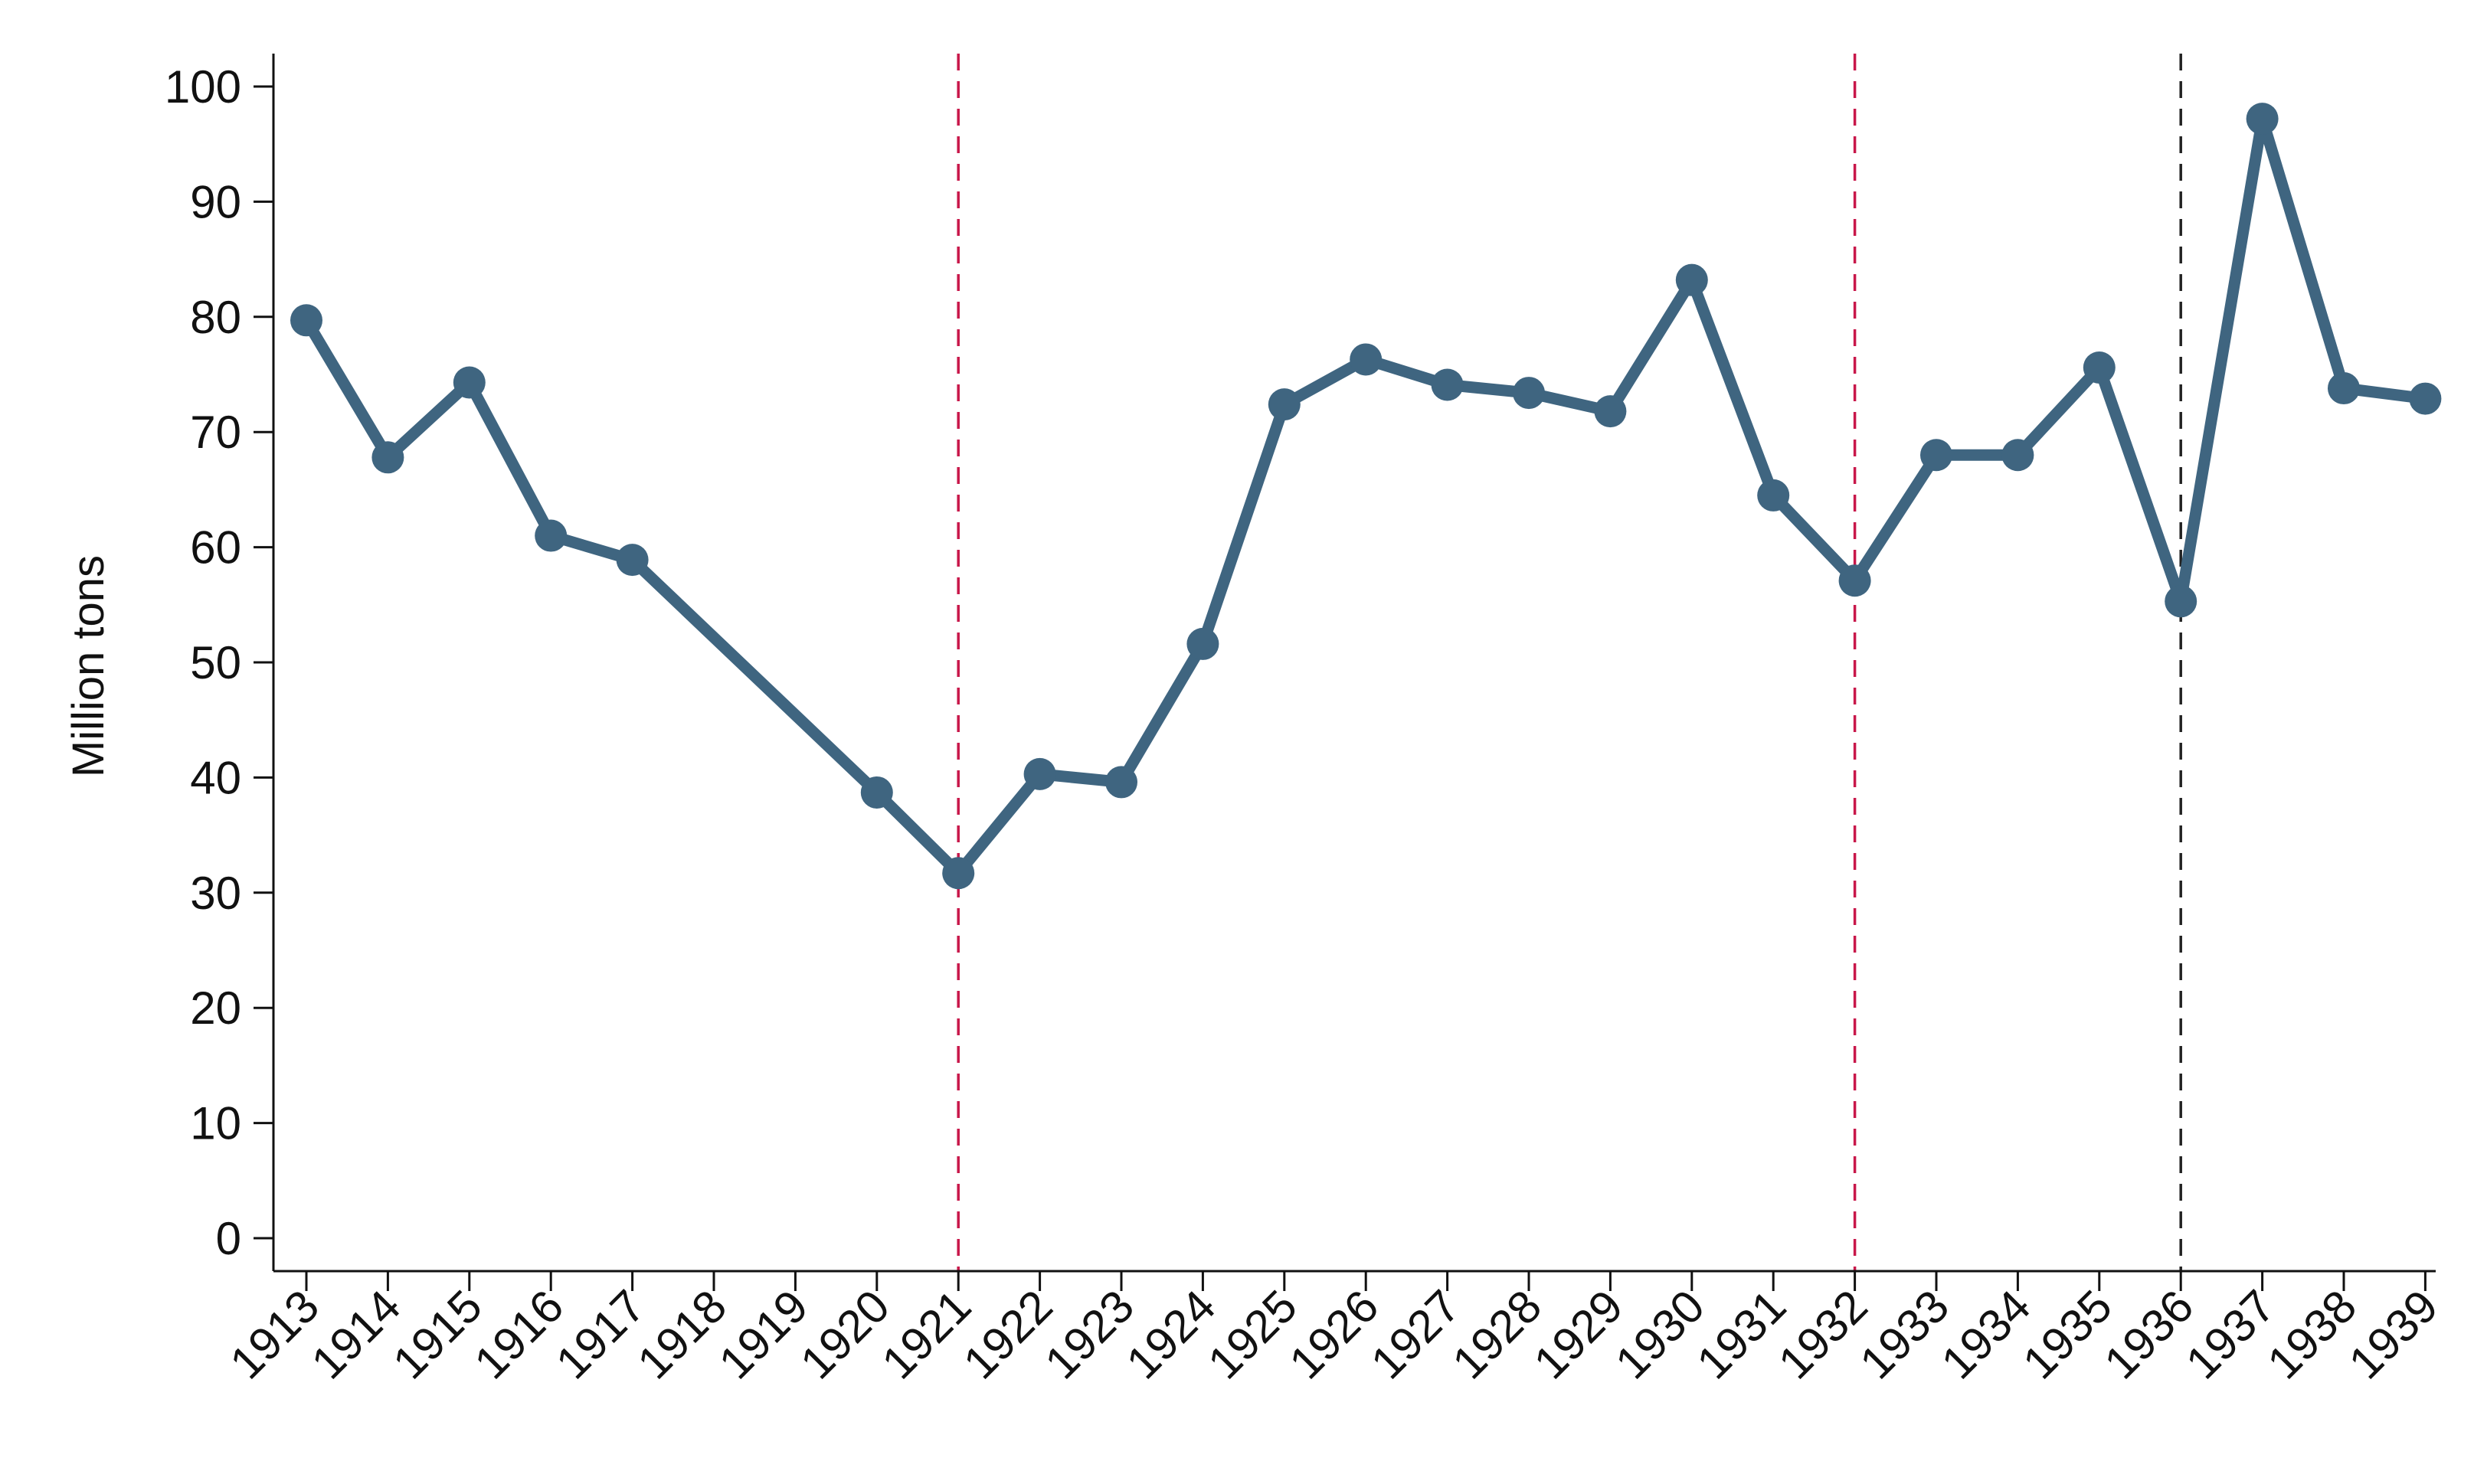  What do you see at coordinates (1741, 1334) in the screenshot?
I see `x-tick-label: 1931` at bounding box center [1741, 1334].